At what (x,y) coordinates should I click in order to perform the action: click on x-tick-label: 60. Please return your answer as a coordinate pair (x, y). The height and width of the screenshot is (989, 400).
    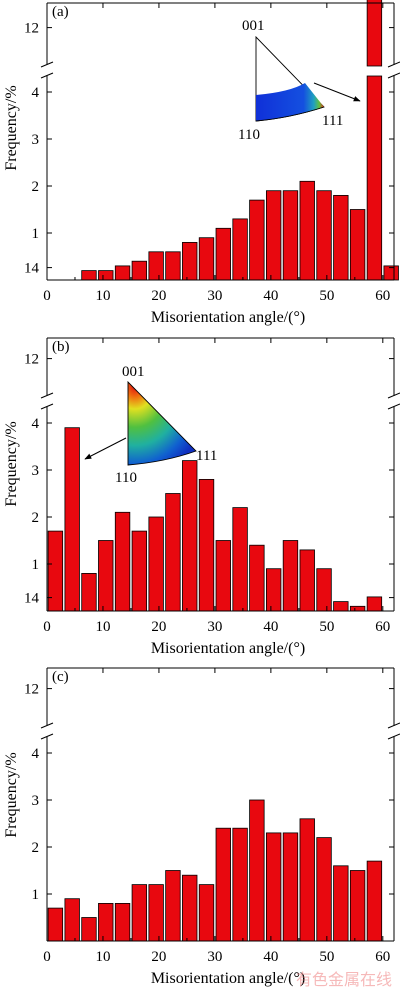
    Looking at the image, I should click on (382, 627).